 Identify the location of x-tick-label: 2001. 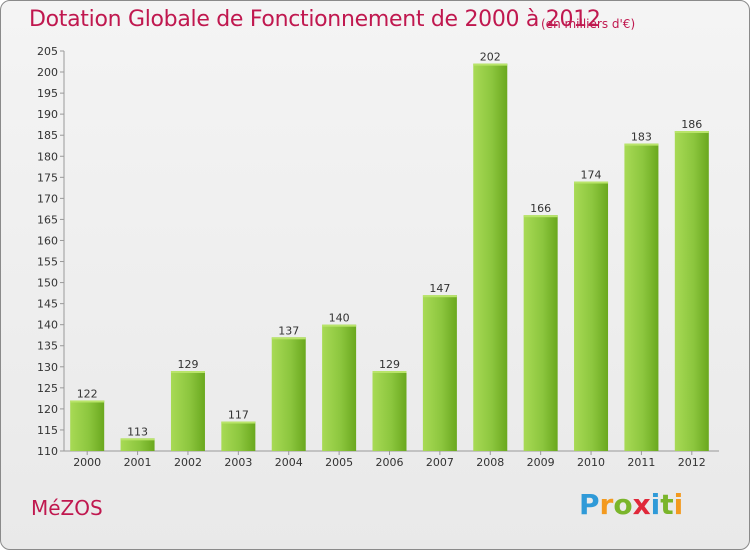
(138, 462).